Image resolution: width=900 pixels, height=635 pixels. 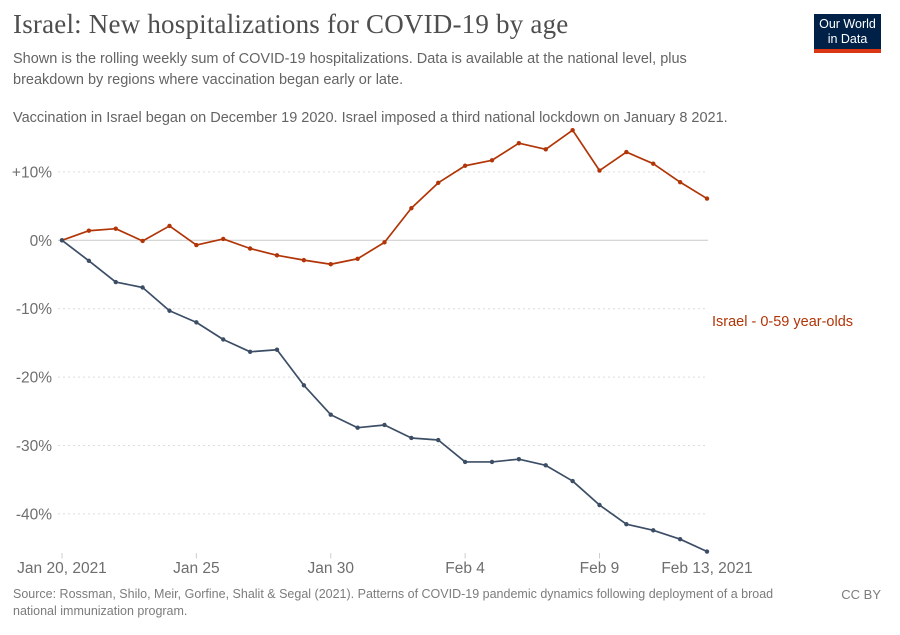 What do you see at coordinates (62, 568) in the screenshot?
I see `x-tick-label: Jan 20, 2021` at bounding box center [62, 568].